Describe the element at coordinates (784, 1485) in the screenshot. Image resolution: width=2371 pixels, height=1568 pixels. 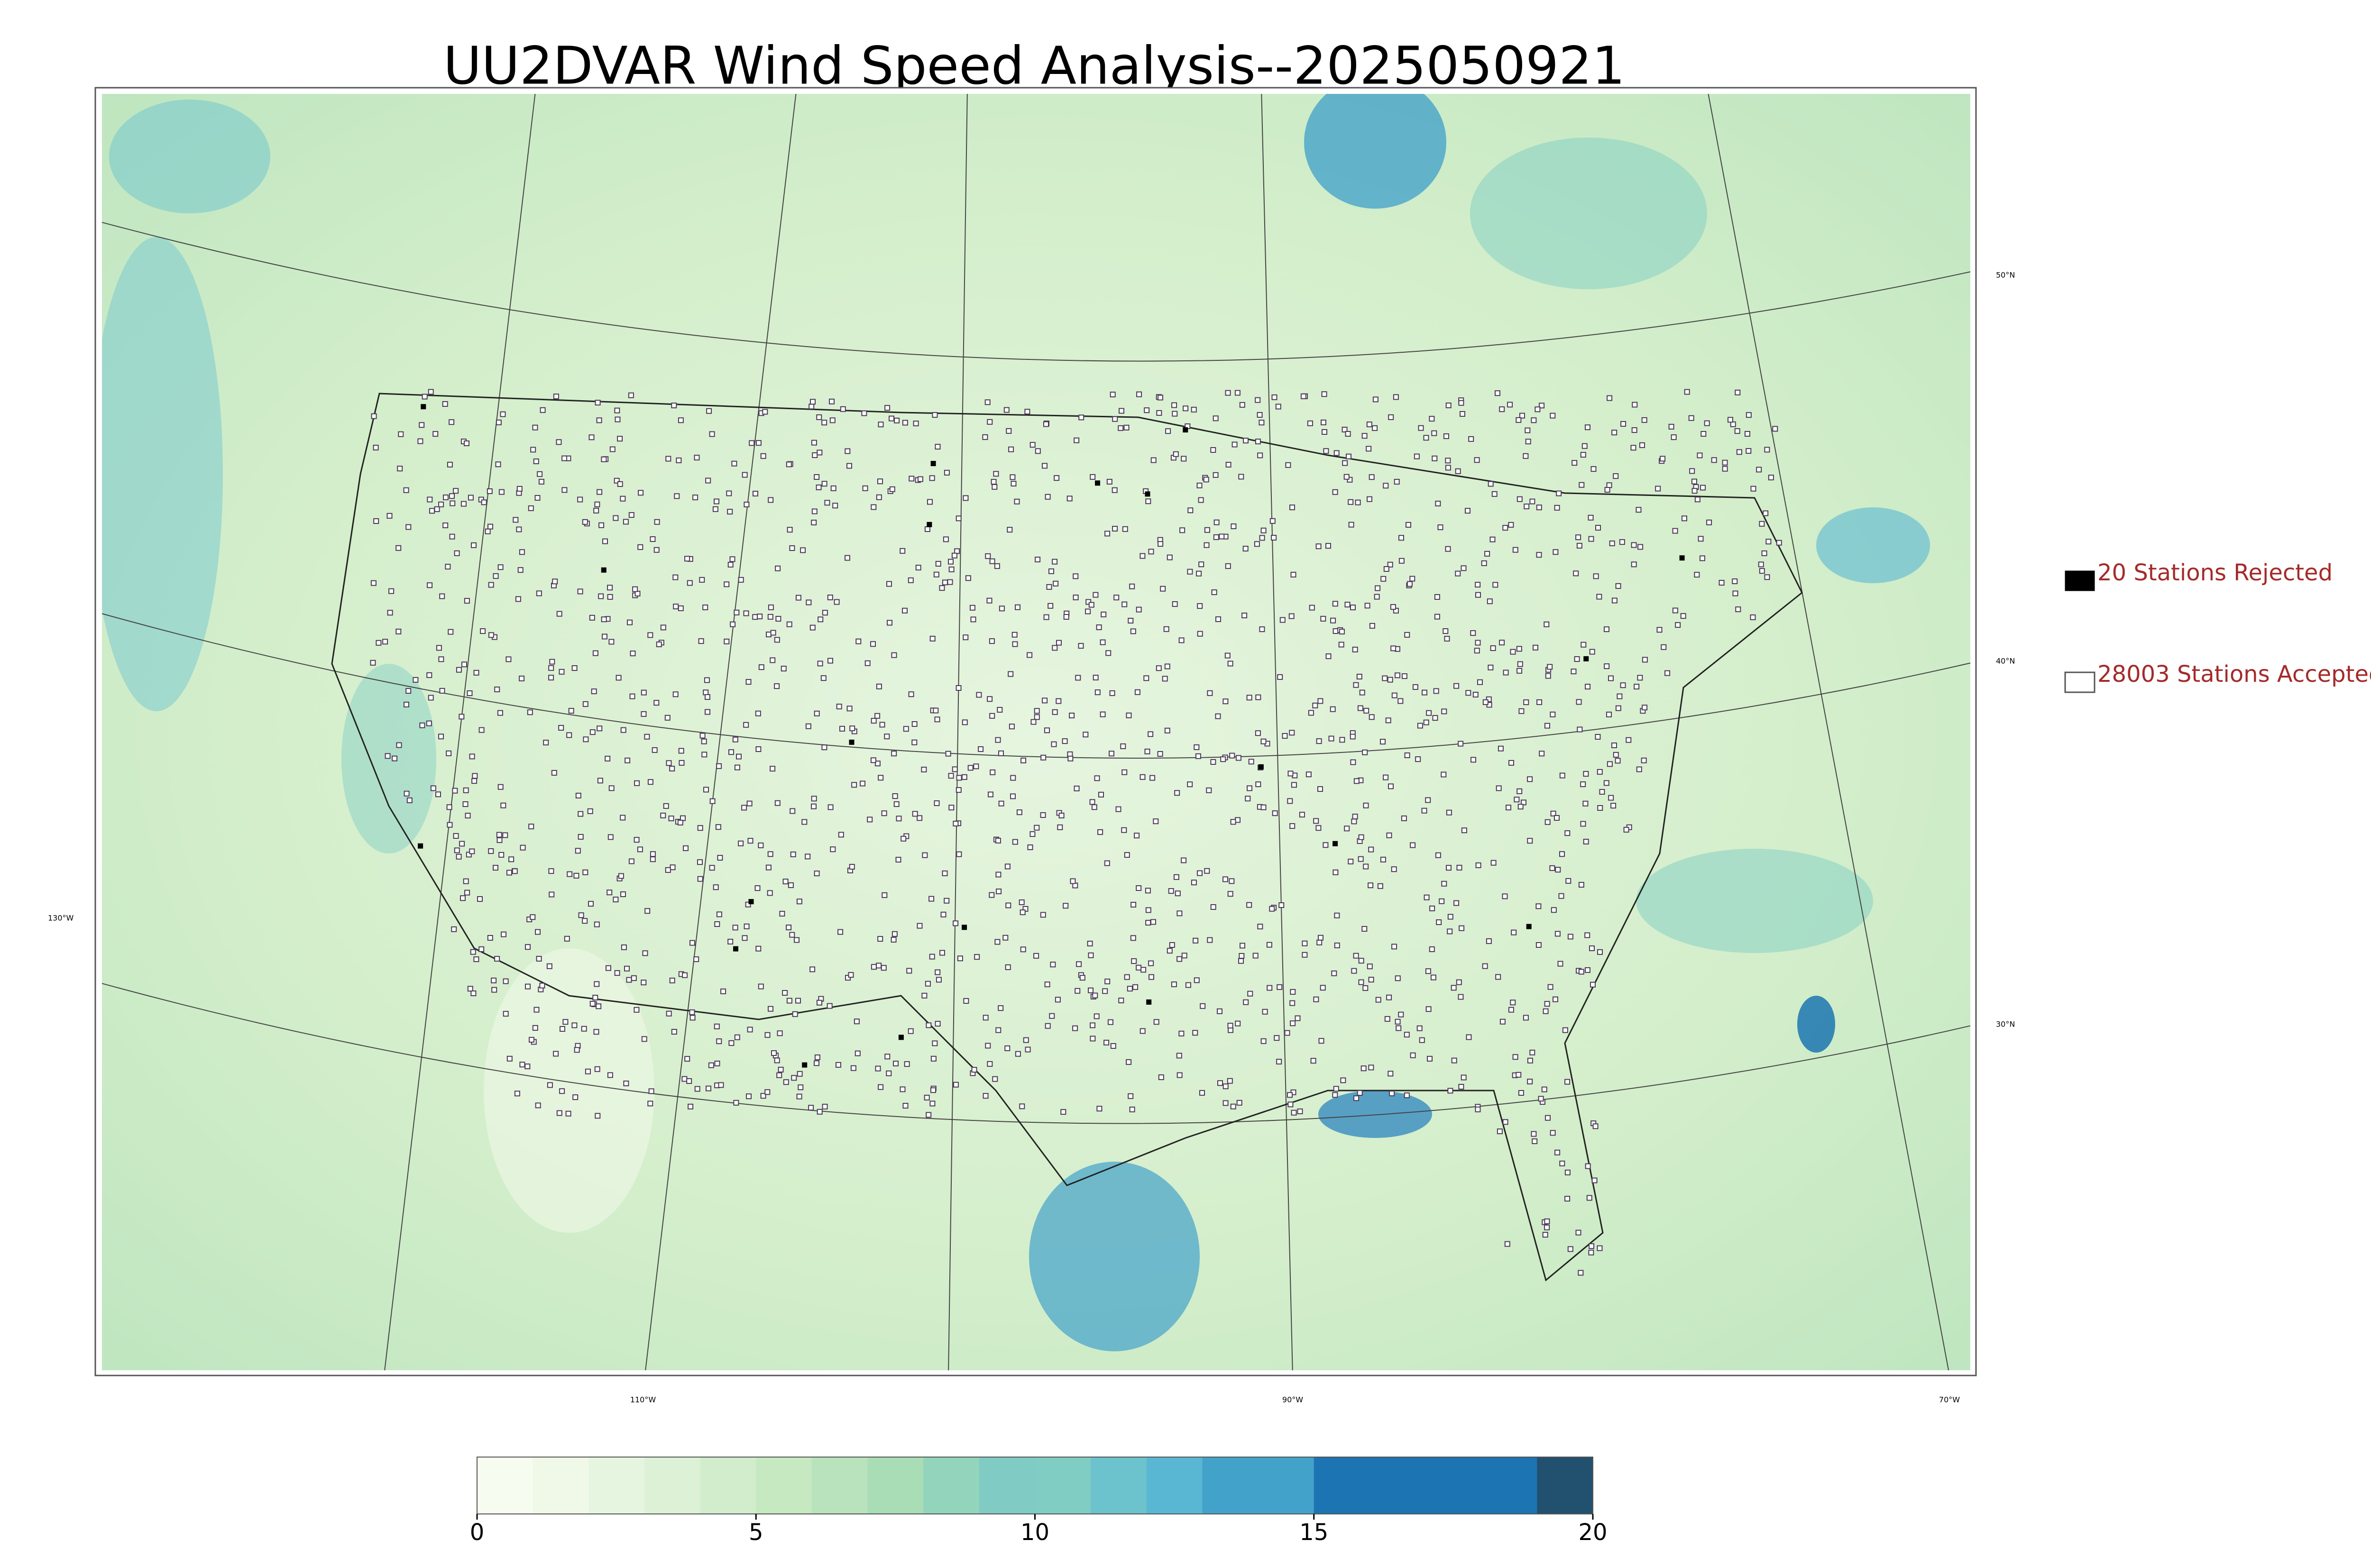
I see `colorbar-segment` at that location.